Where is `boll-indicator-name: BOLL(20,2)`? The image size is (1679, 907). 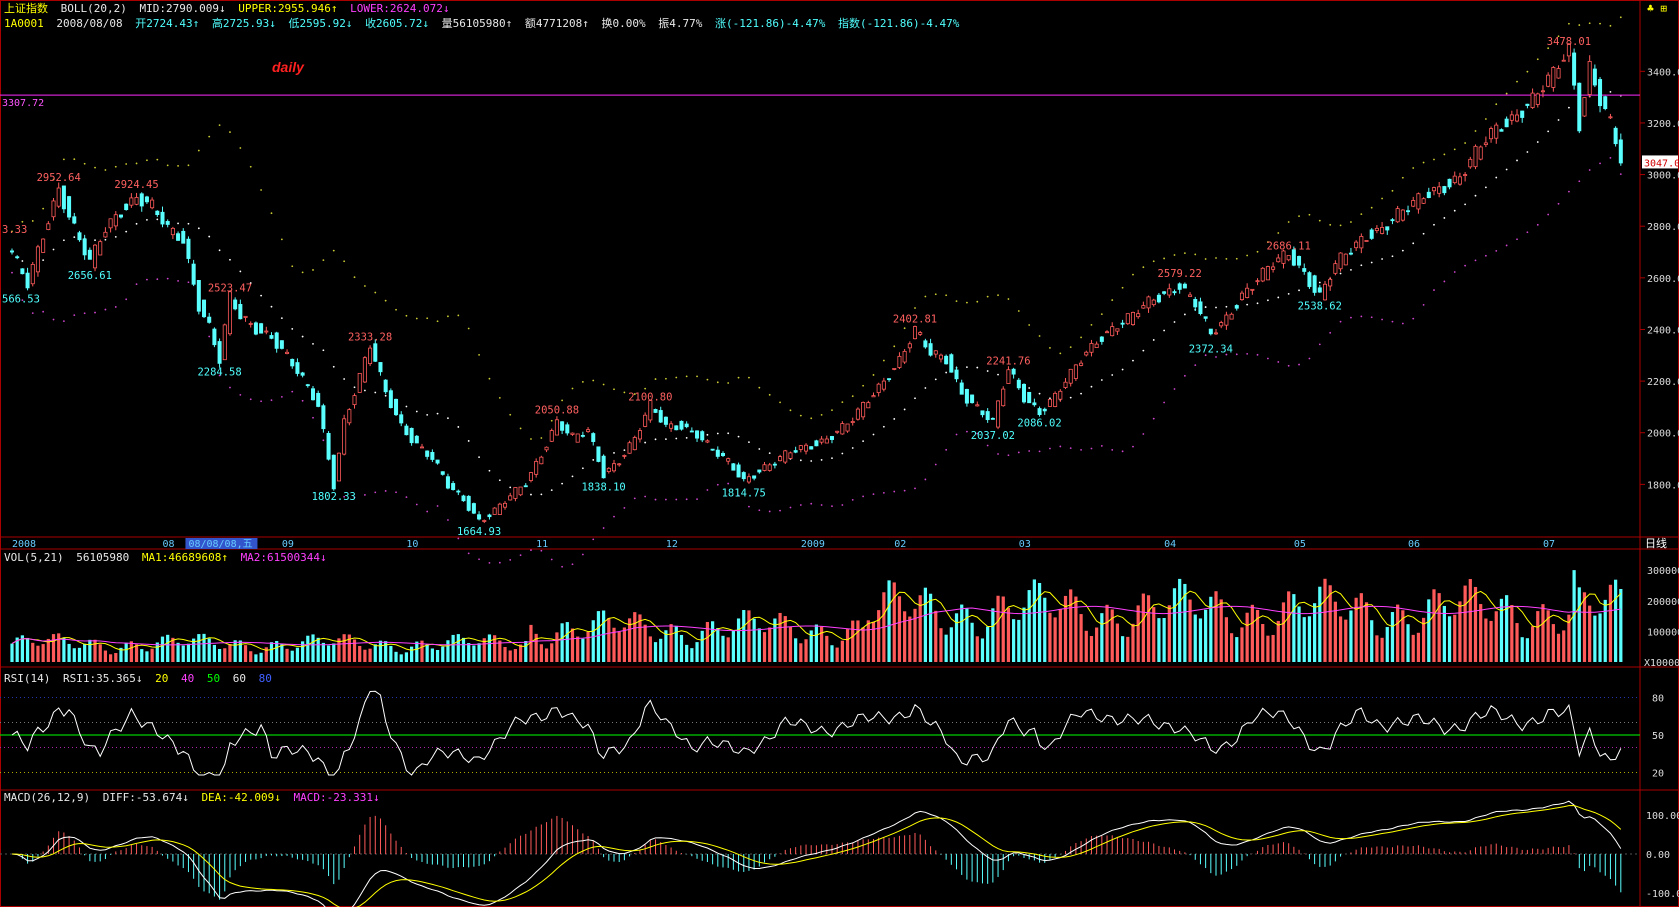
boll-indicator-name: BOLL(20,2) is located at coordinates (93, 8).